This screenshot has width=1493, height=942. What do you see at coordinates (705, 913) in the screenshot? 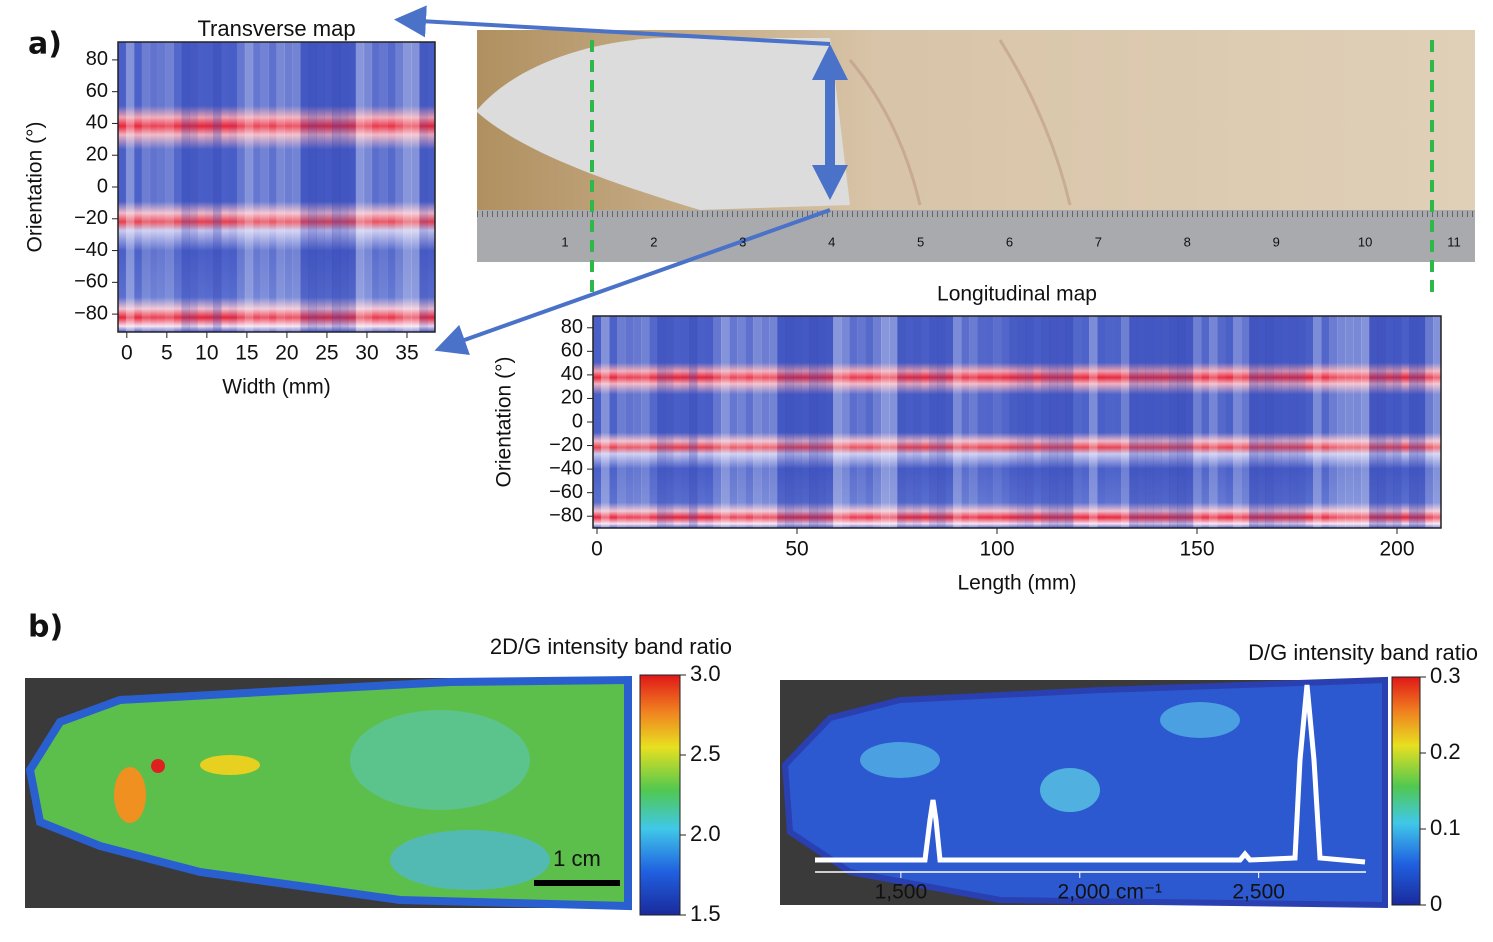
I see `colorbar-tick-label: 1.5` at bounding box center [705, 913].